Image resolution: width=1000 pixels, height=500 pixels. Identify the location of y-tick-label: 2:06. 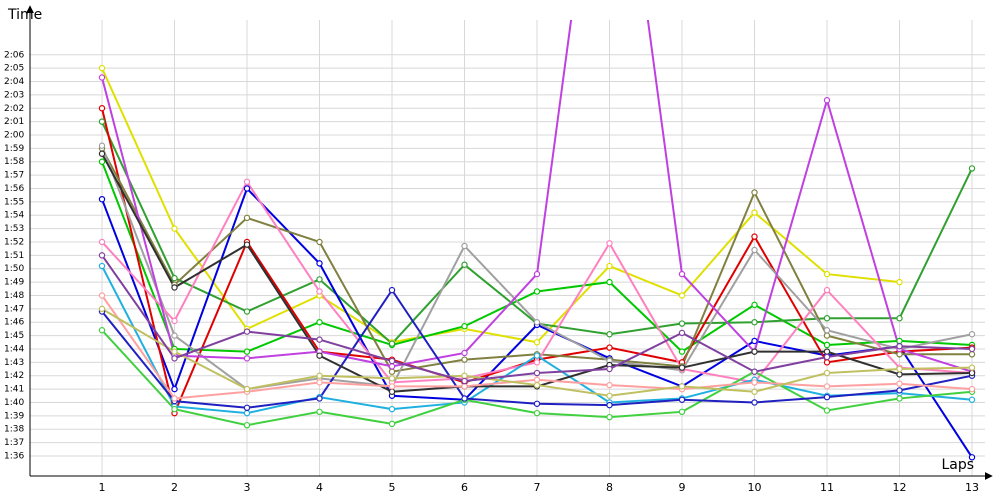
(14, 55).